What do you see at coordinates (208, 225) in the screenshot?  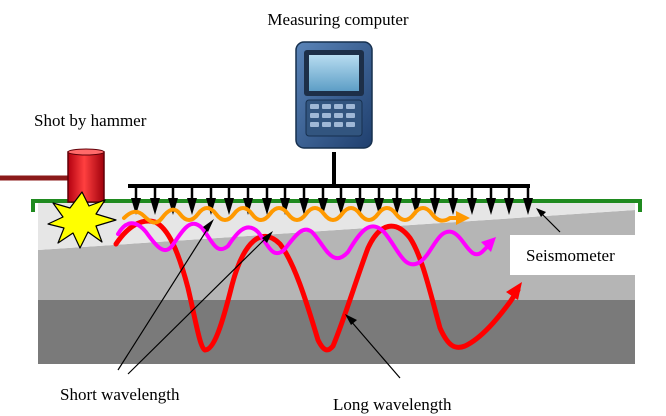 I see `short-wavelength-pointer-arrowhead` at bounding box center [208, 225].